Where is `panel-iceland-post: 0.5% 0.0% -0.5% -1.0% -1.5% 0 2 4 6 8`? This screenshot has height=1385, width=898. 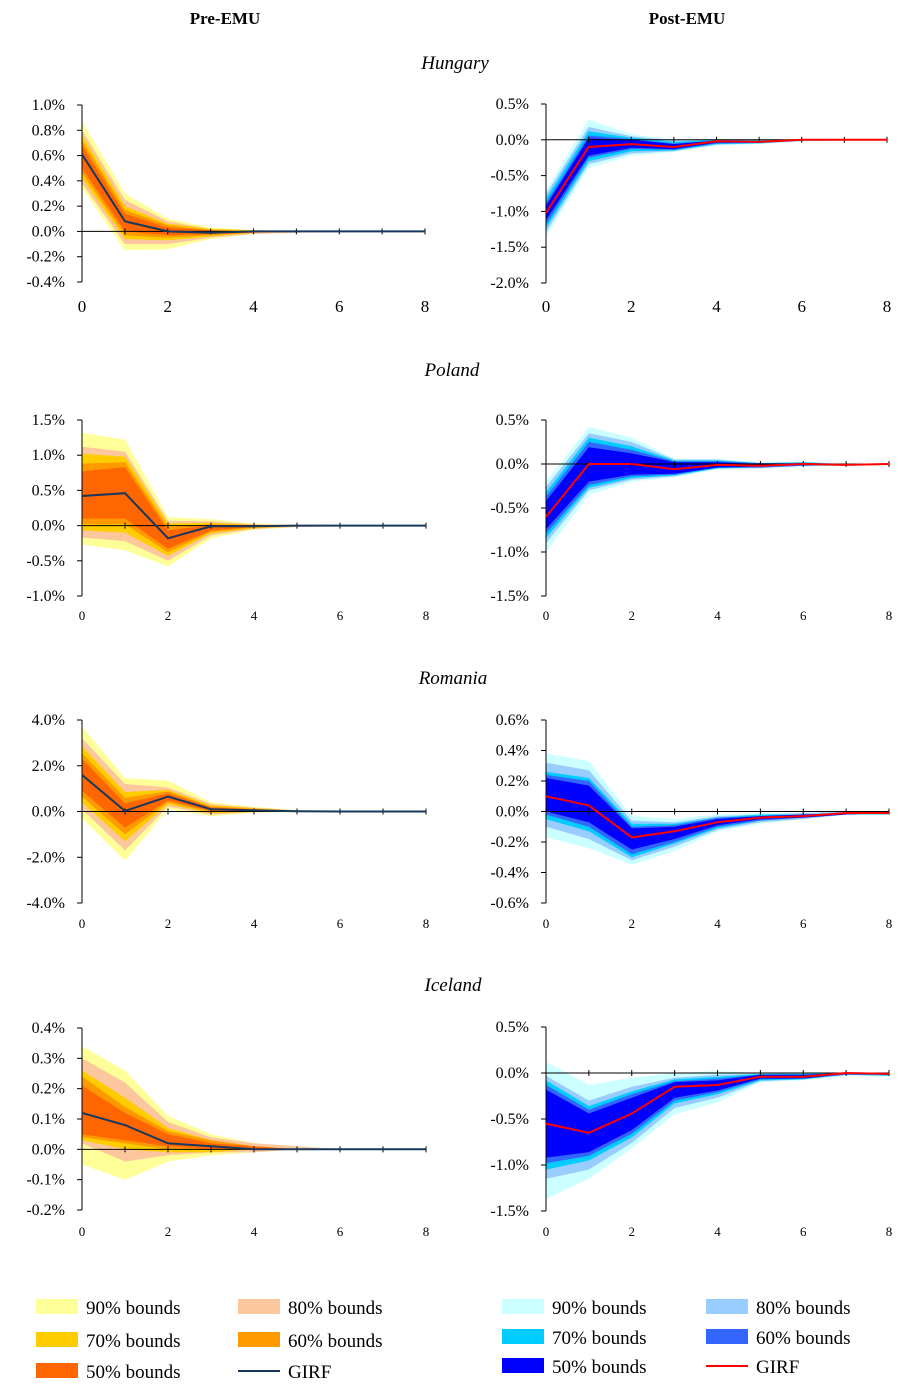 panel-iceland-post: 0.5% 0.0% -0.5% -1.0% -1.5% 0 2 4 6 8 is located at coordinates (691, 1129).